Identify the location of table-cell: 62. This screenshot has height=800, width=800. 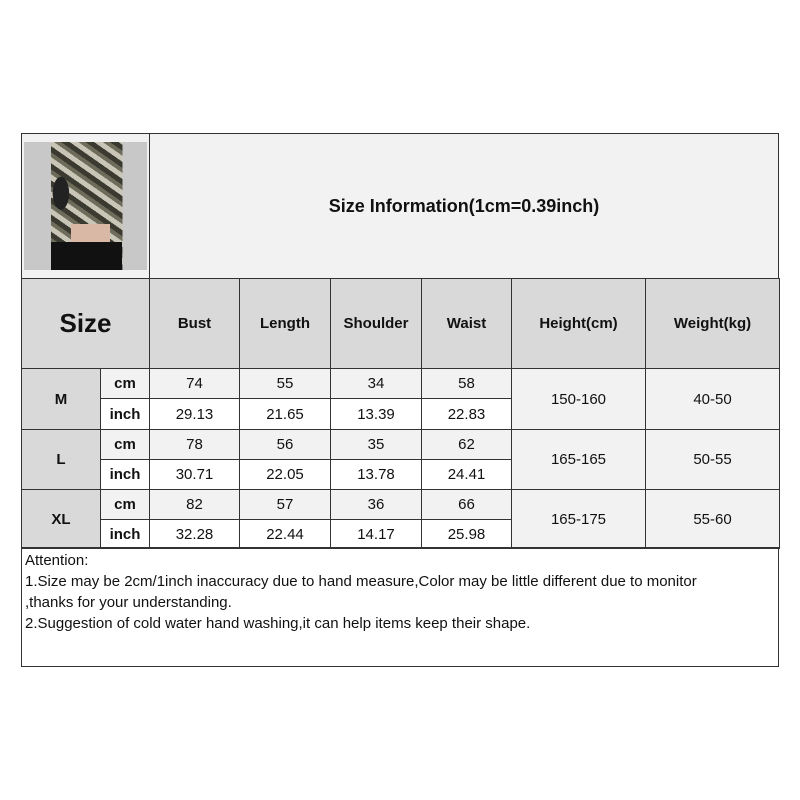
(466, 444).